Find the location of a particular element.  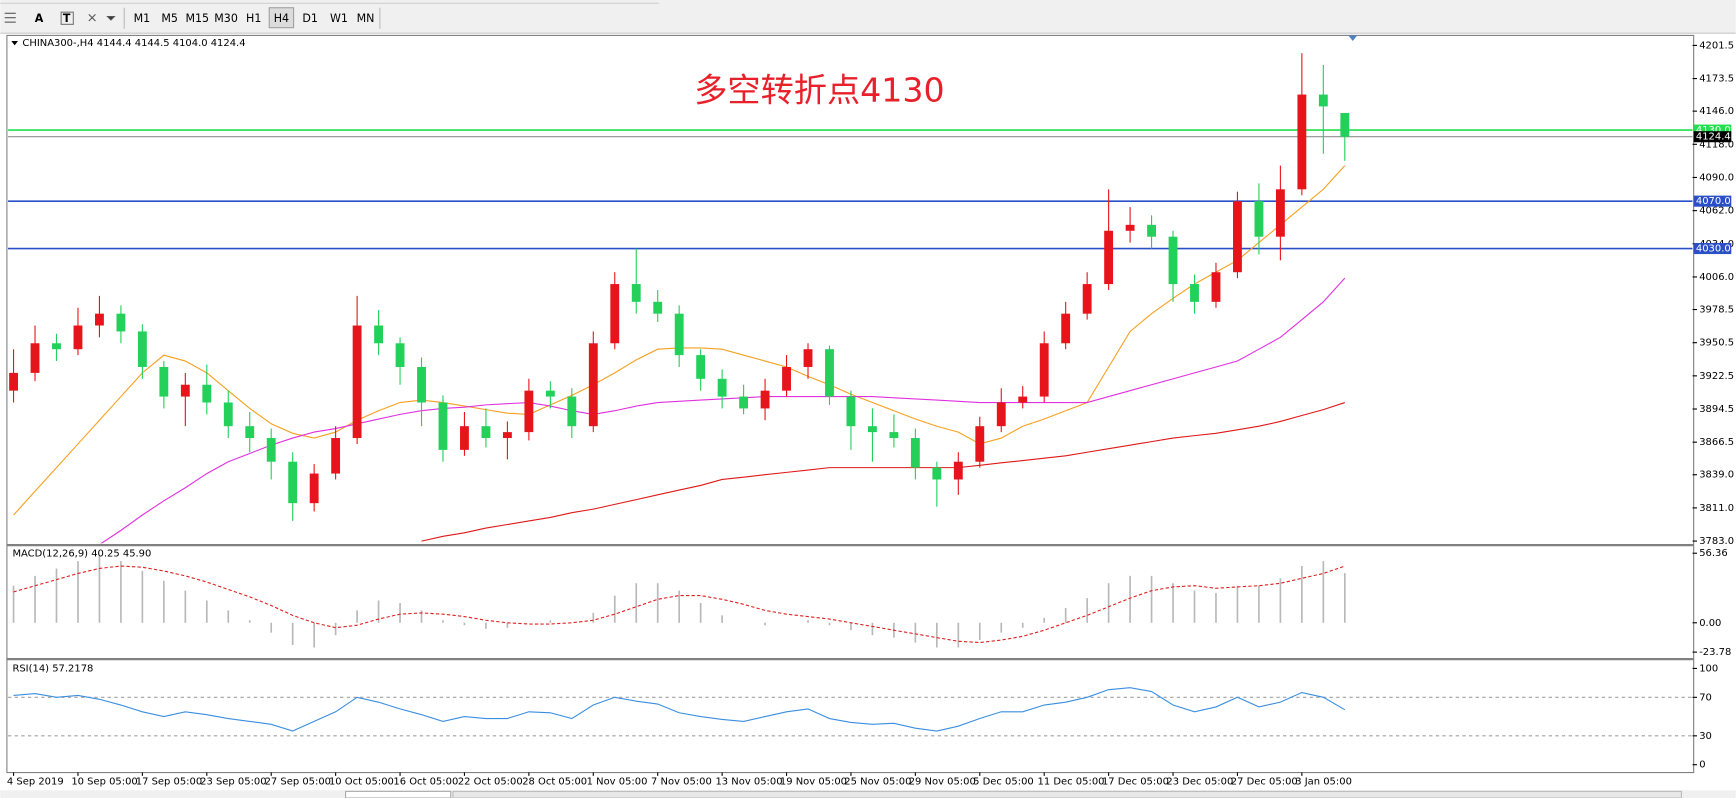

level-label: 4130.0 is located at coordinates (1713, 130).